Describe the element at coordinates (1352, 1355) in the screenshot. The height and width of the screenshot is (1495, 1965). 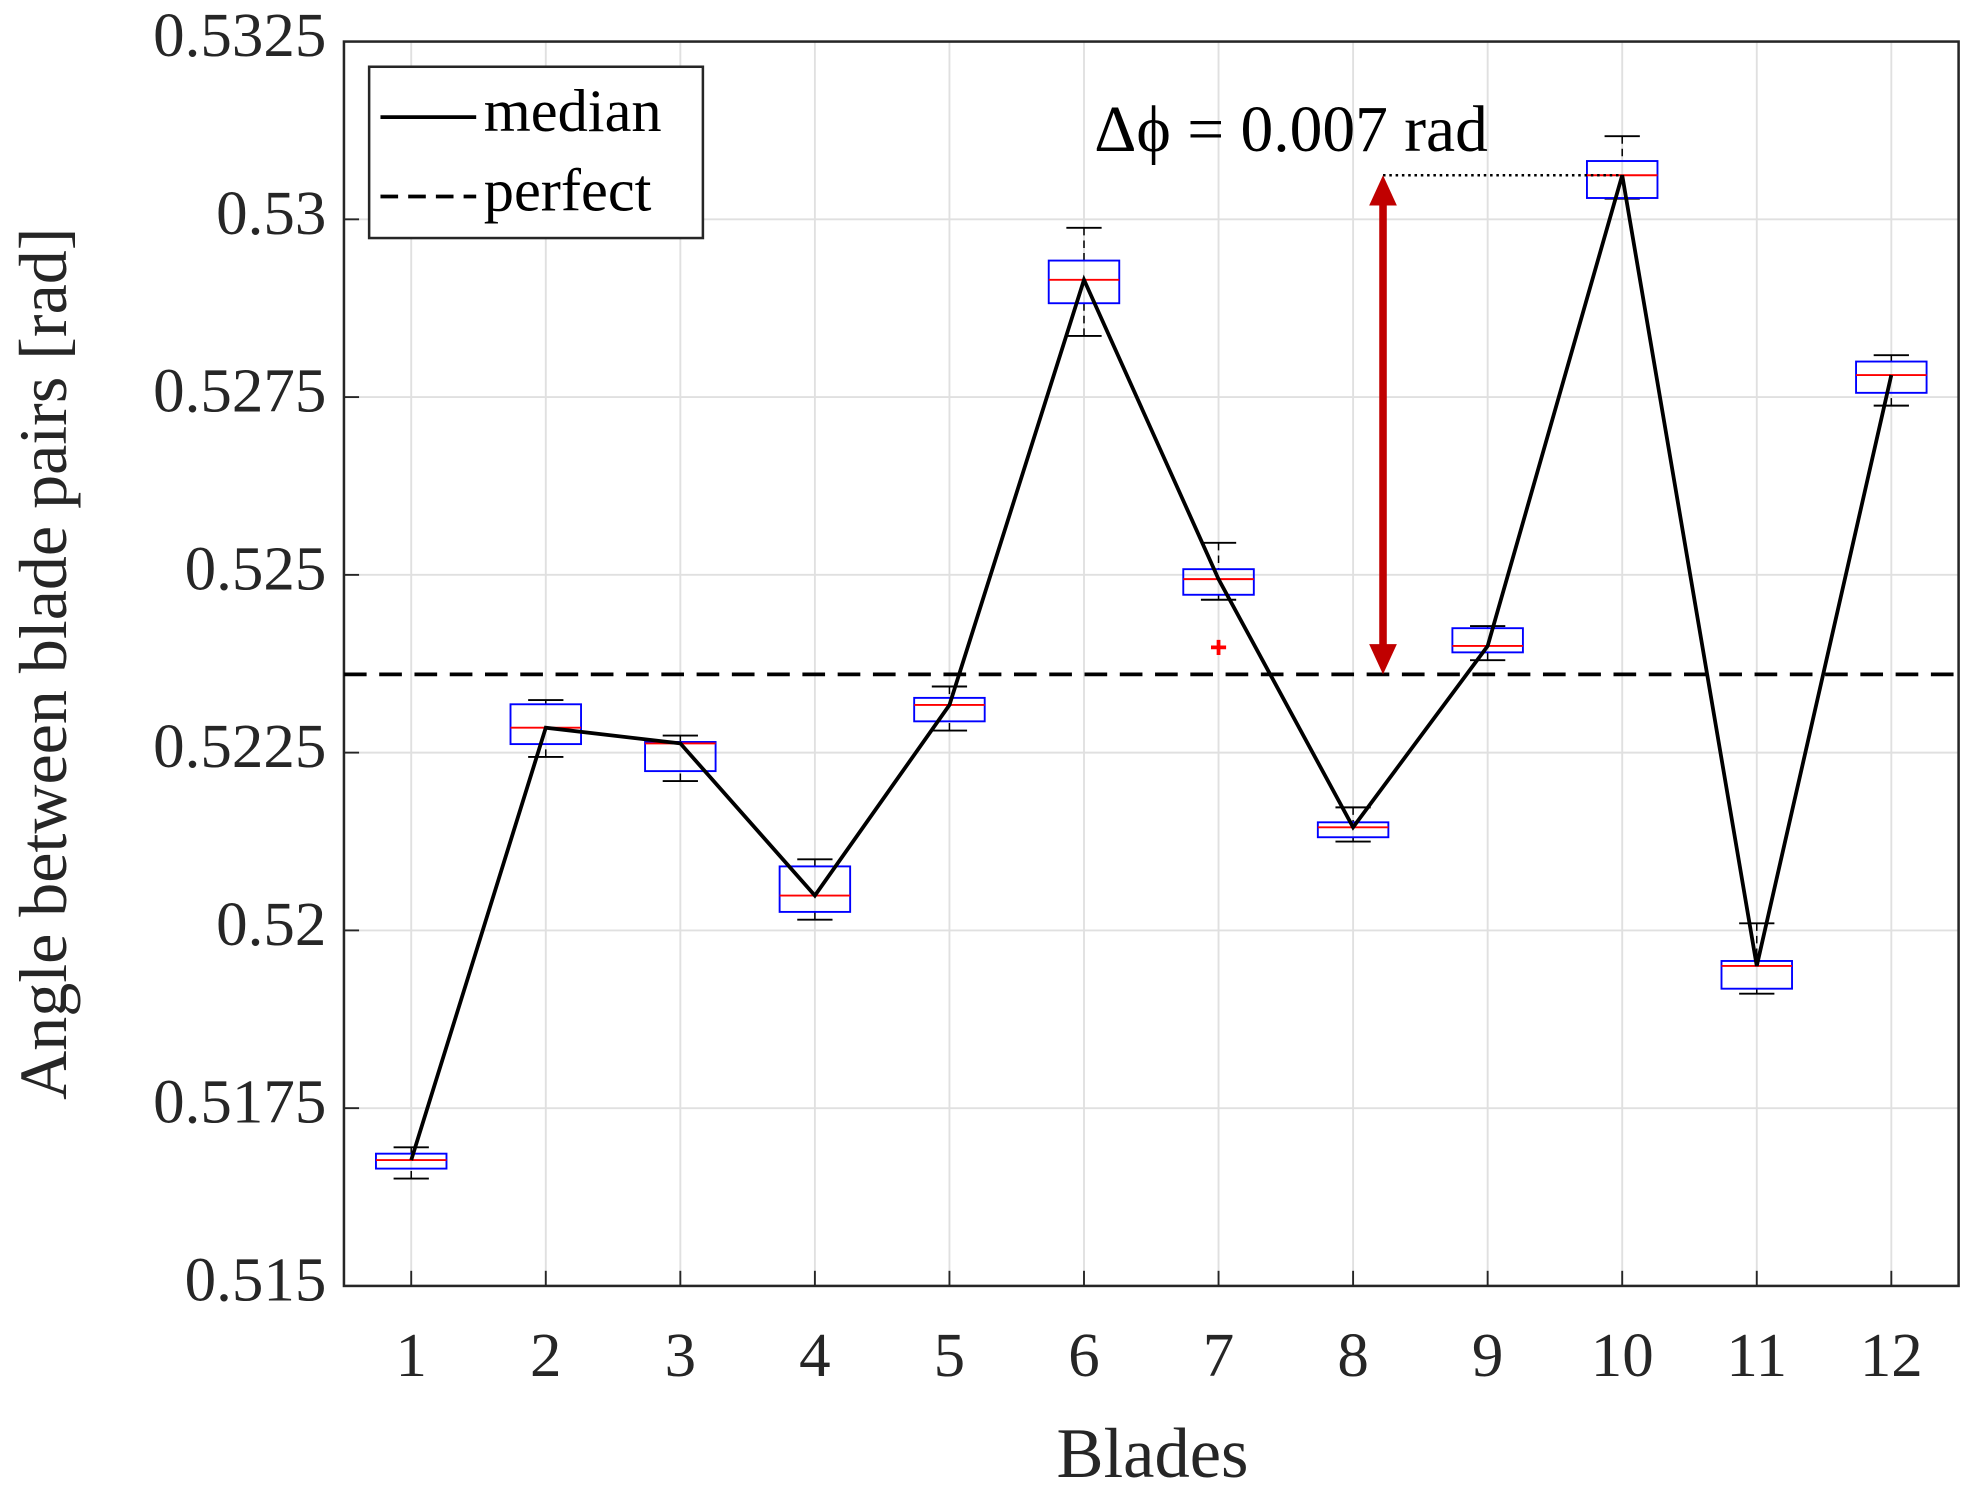
I see `x-tick-label: 8` at that location.